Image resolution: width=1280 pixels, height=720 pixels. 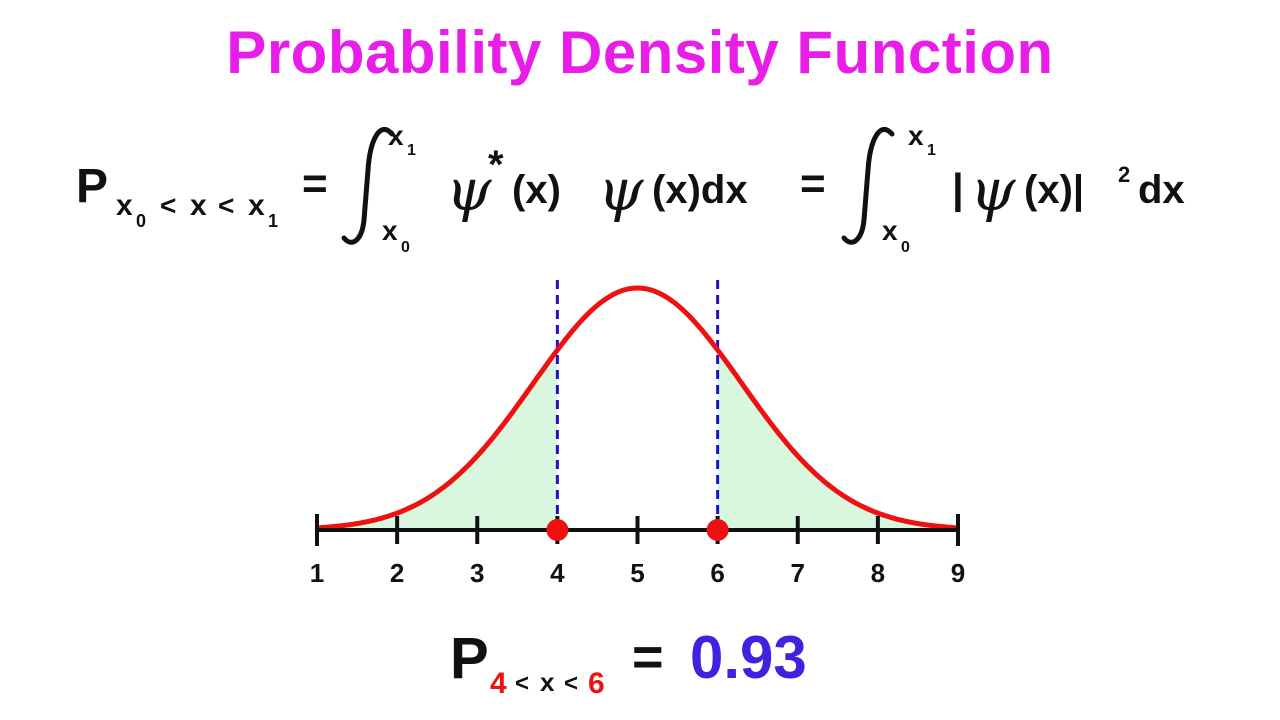 I want to click on integral1-lower-sub: 0, so click(x=405, y=247).